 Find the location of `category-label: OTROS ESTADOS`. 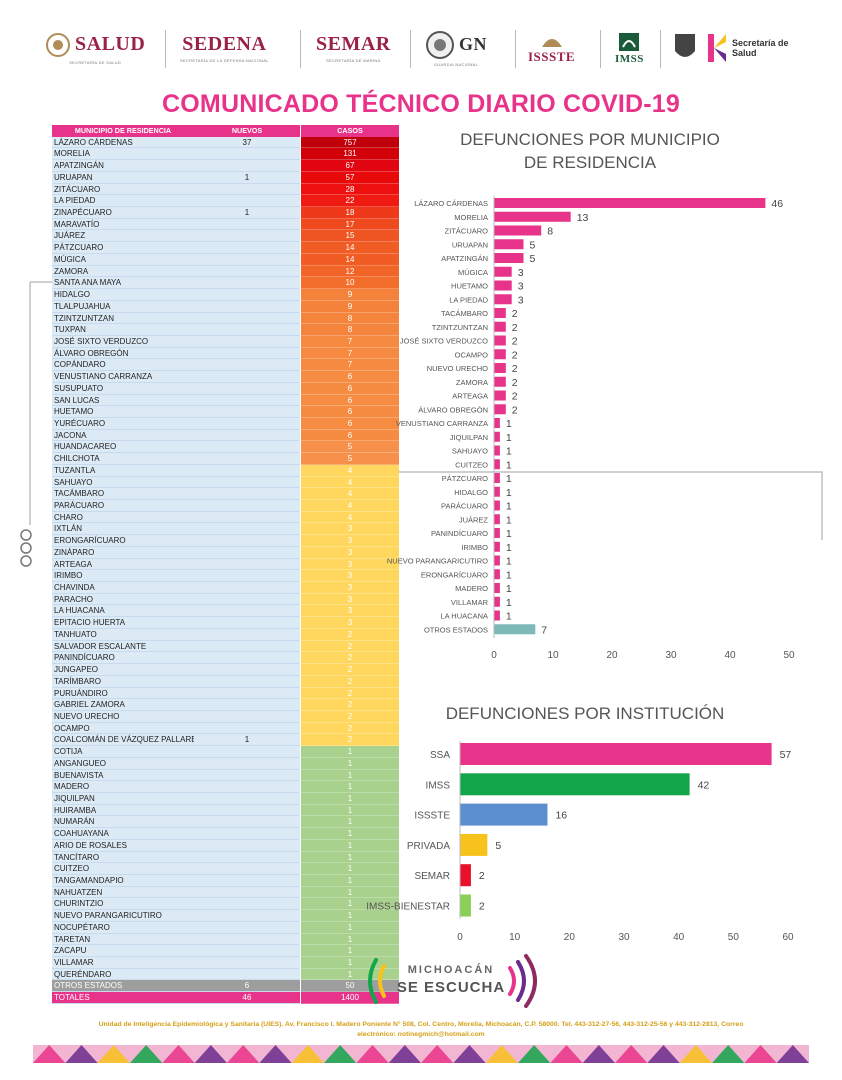

category-label: OTROS ESTADOS is located at coordinates (456, 629).